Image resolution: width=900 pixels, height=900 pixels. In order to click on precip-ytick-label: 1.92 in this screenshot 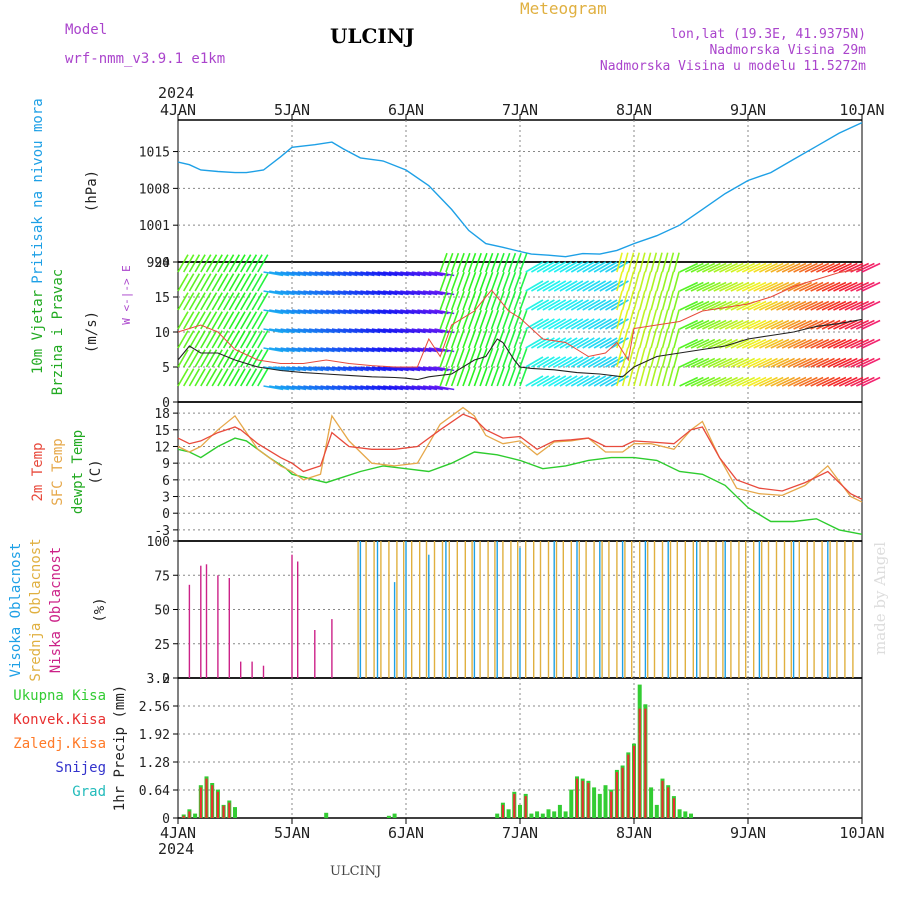, I will do `click(154, 735)`.